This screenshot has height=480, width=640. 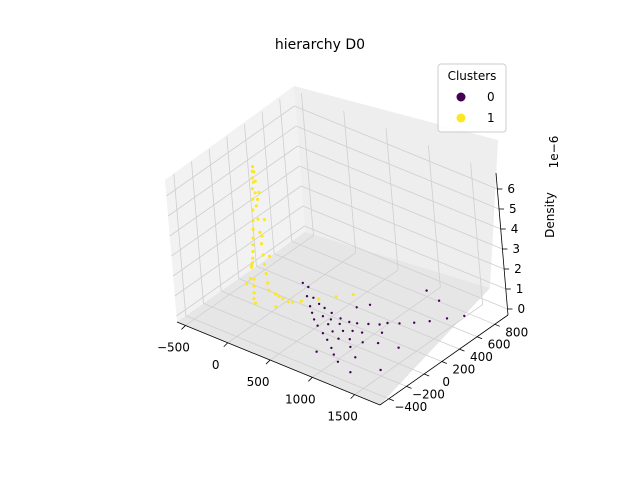 What do you see at coordinates (516, 249) in the screenshot?
I see `z-tick-label-3: 3` at bounding box center [516, 249].